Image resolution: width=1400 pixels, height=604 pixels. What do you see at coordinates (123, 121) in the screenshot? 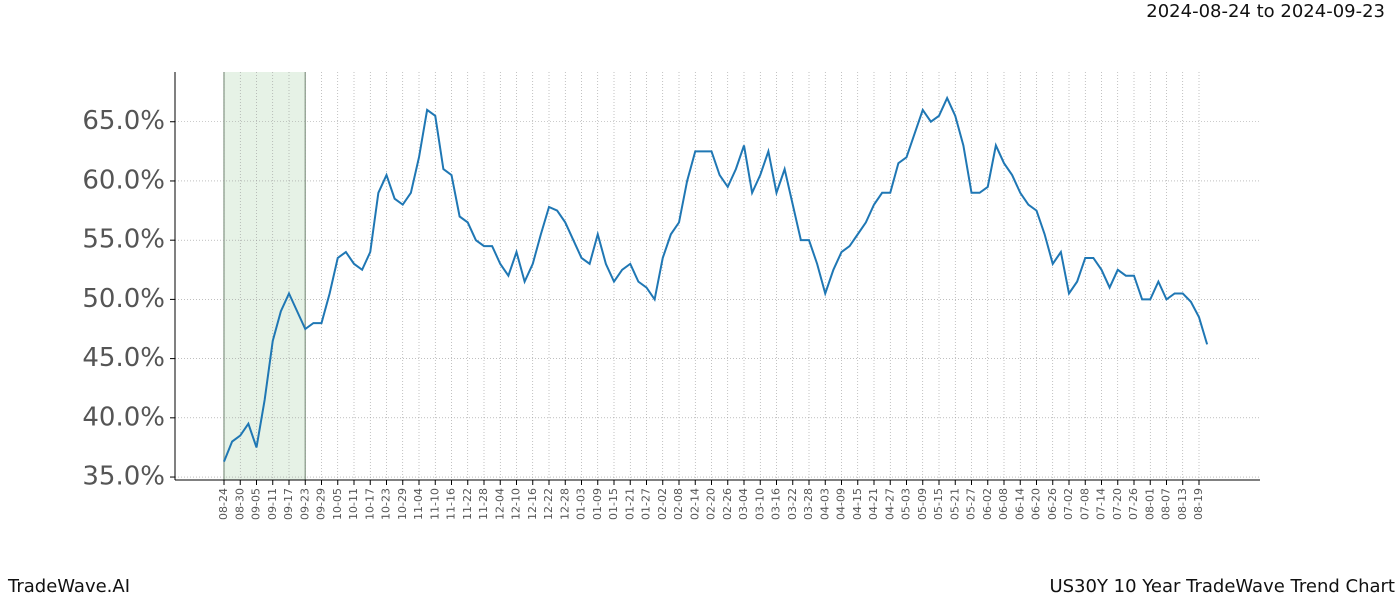
I see `y-tick-label: 65.0%` at bounding box center [123, 121].